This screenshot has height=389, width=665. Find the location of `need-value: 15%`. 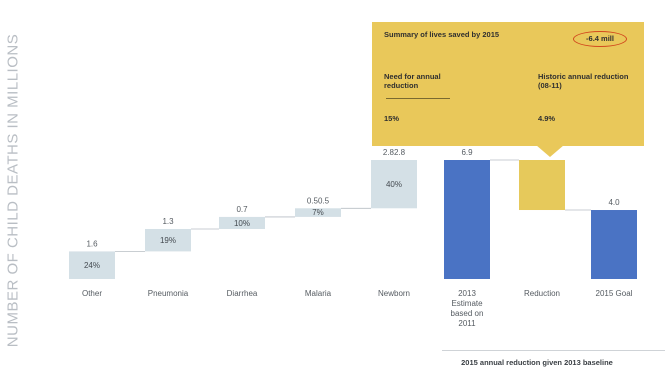

need-value: 15% is located at coordinates (392, 118).